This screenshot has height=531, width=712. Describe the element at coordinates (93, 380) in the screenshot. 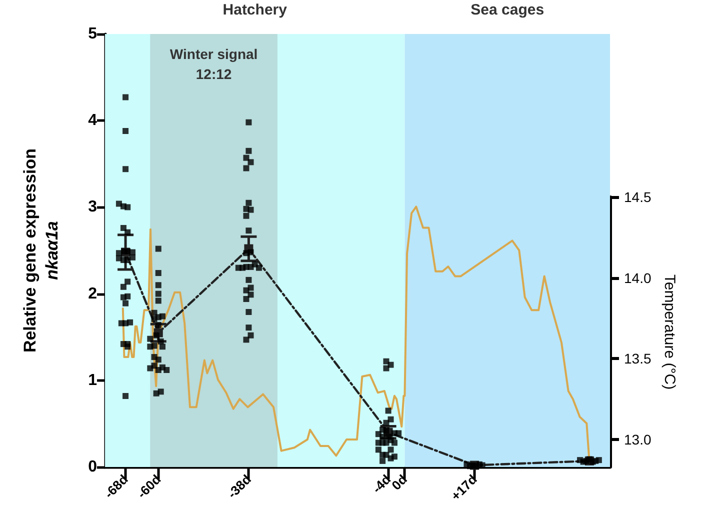

I see `y-tick-label: 1` at that location.